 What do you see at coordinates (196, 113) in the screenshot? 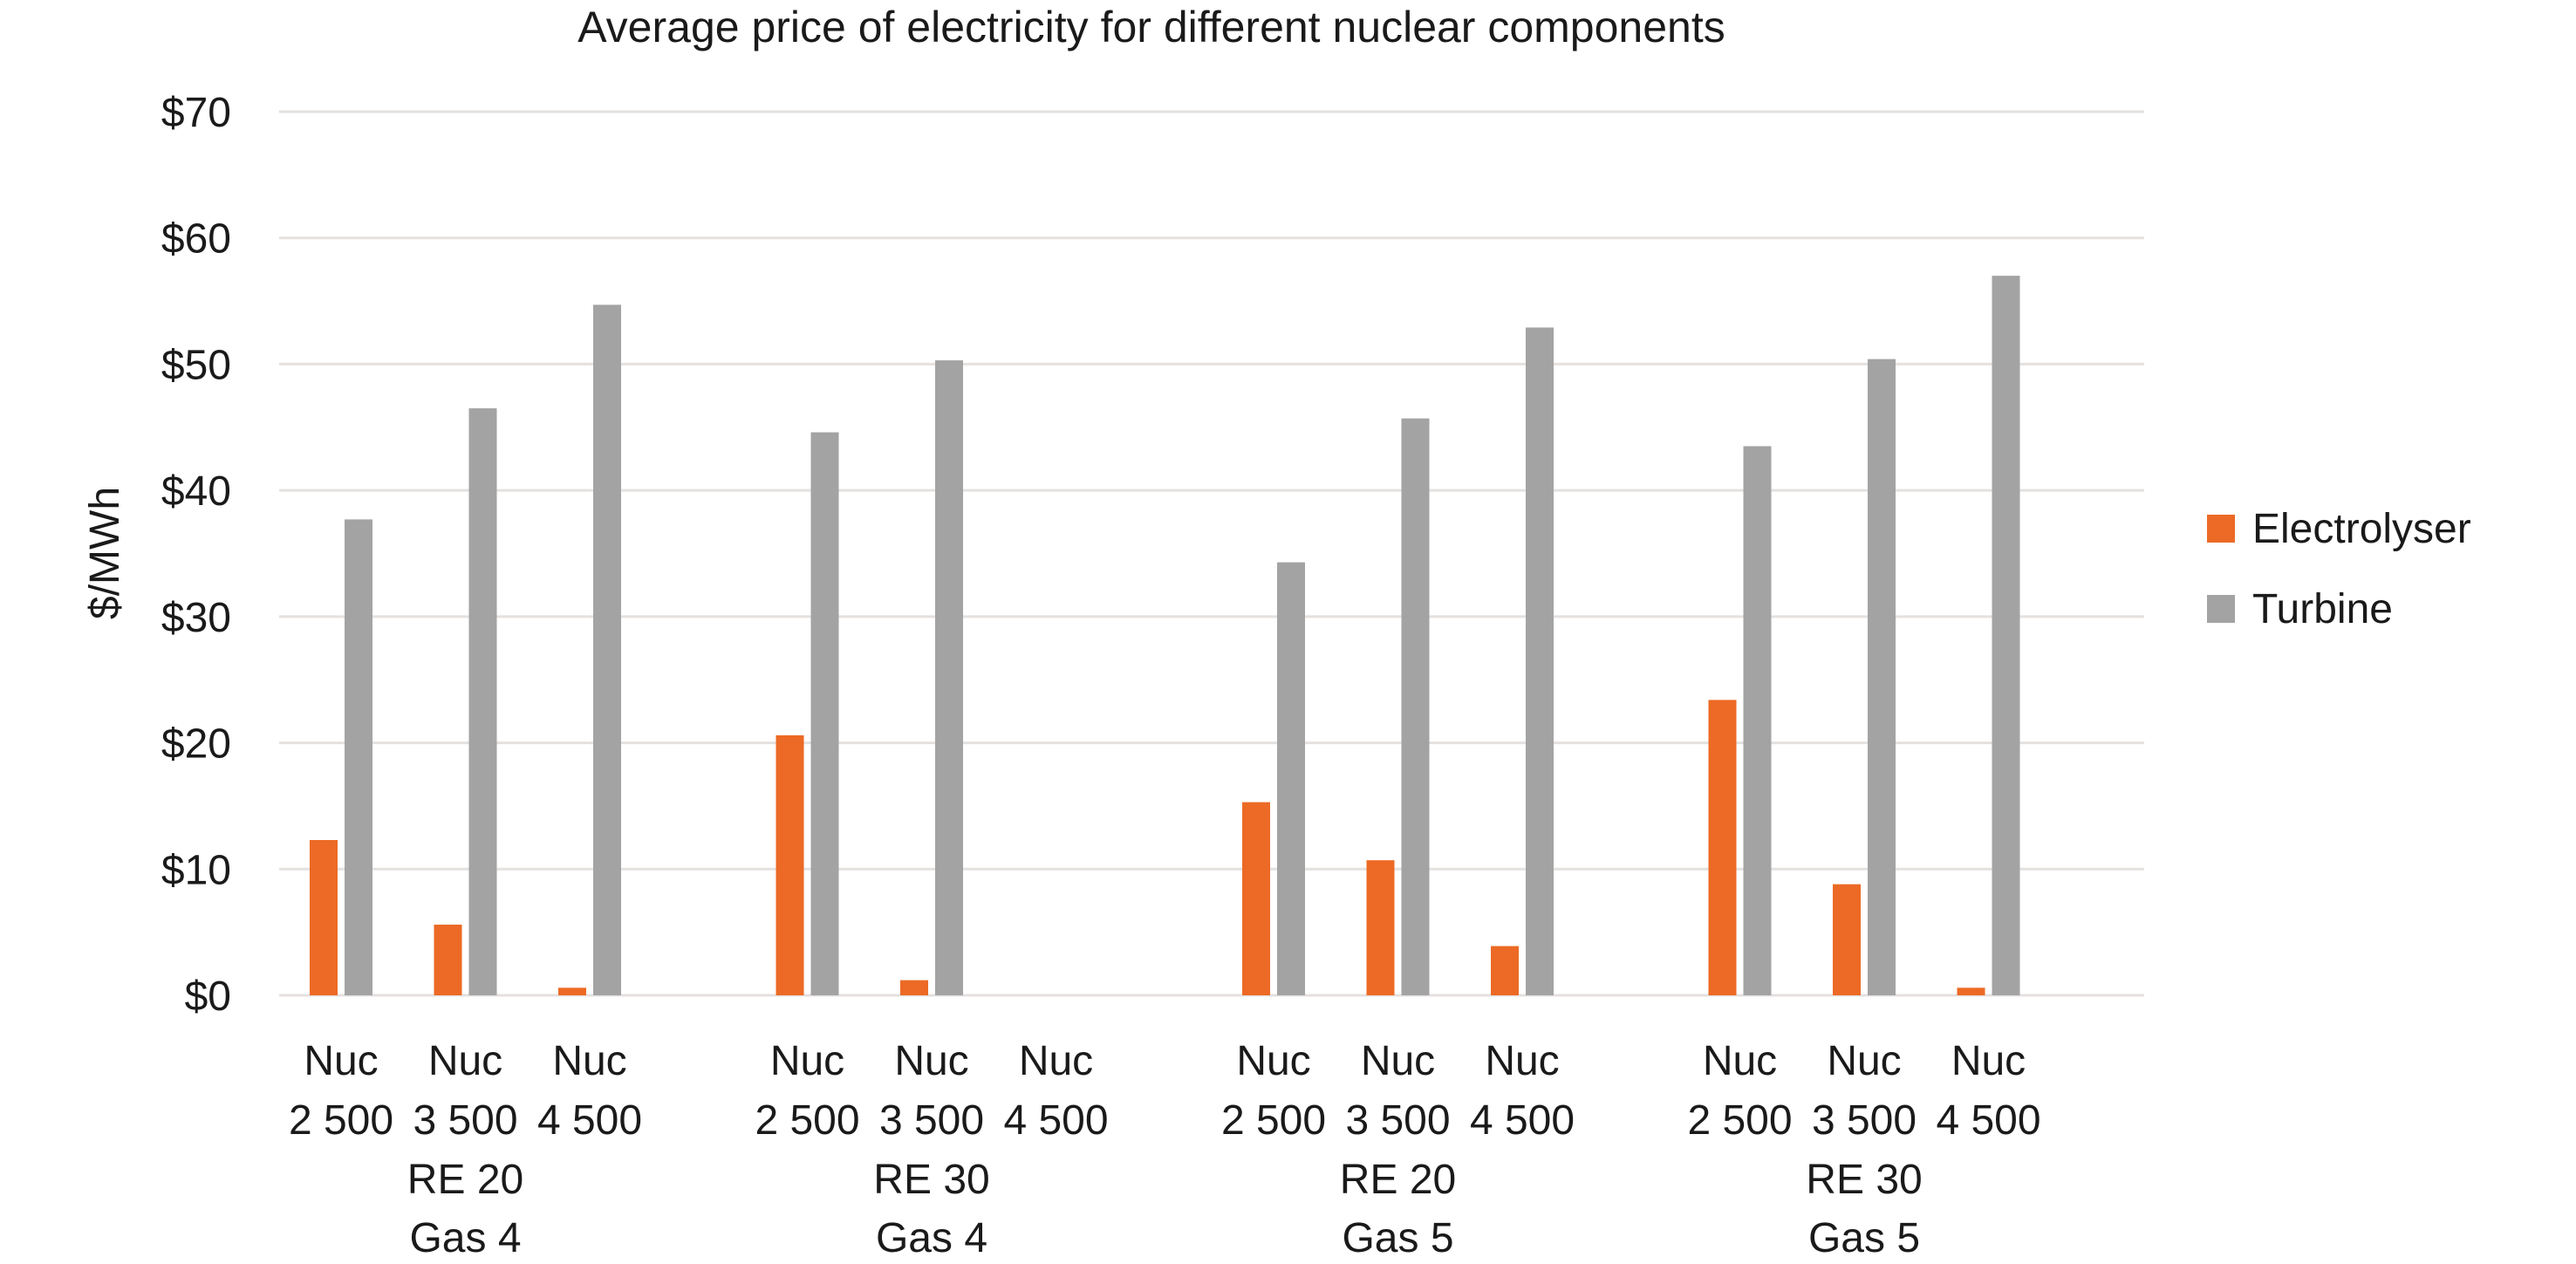
I see `y-tick-label: $70` at bounding box center [196, 113].